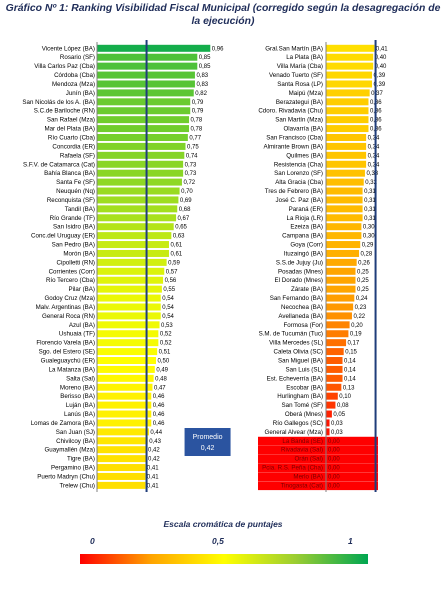 The image size is (446, 600). What do you see at coordinates (74, 227) in the screenshot?
I see `category-label: San Isidro (BA)` at bounding box center [74, 227].